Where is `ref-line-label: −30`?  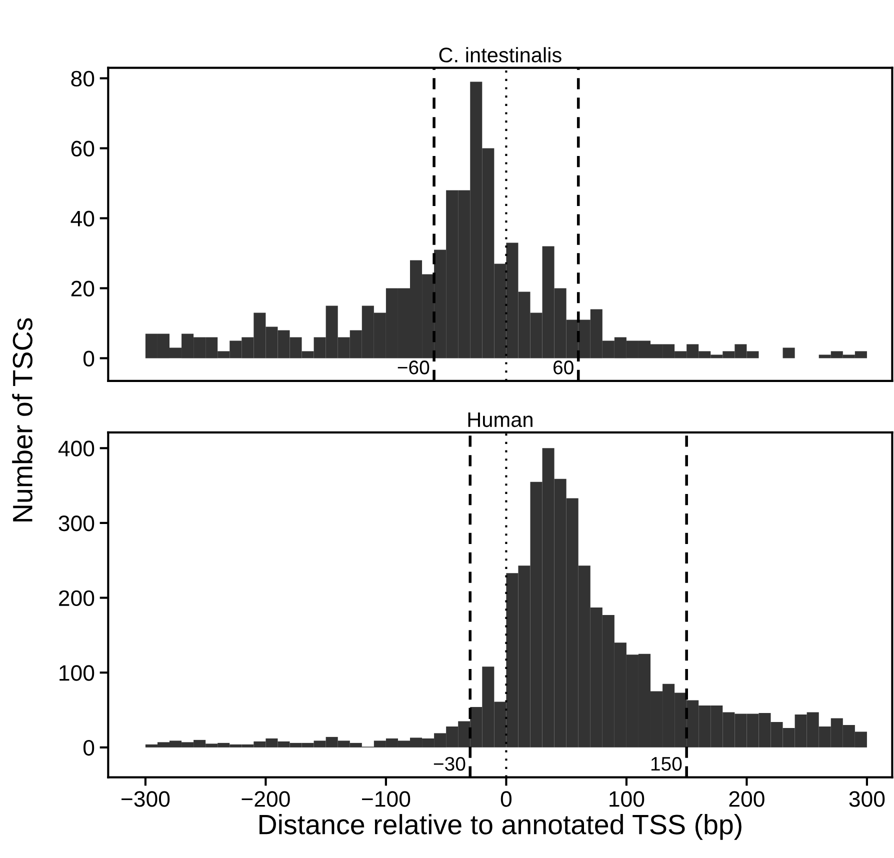
ref-line-label: −30 is located at coordinates (450, 763).